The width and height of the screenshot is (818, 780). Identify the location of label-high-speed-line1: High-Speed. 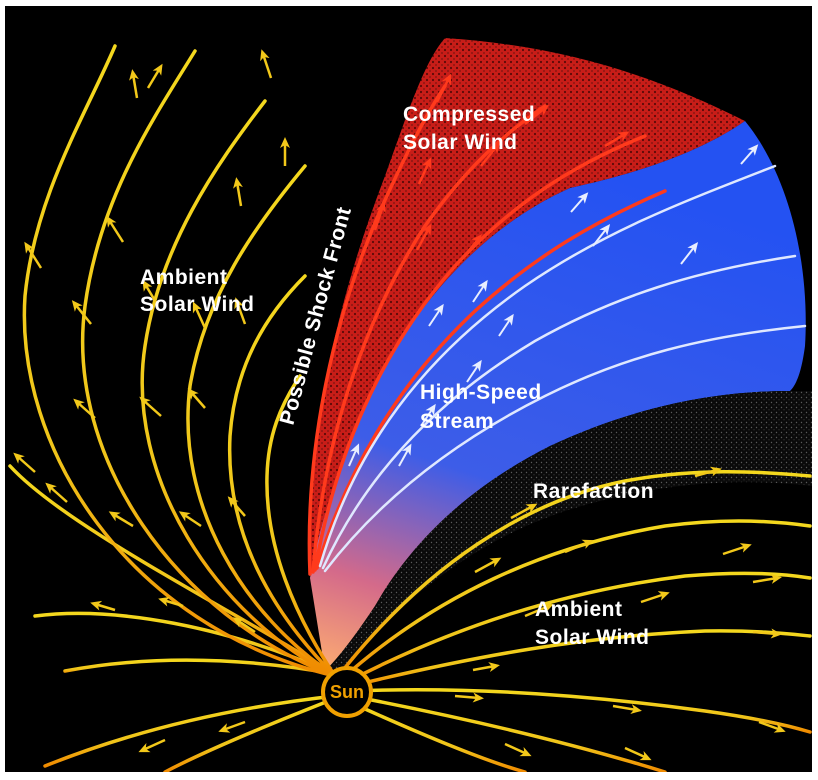
(481, 392).